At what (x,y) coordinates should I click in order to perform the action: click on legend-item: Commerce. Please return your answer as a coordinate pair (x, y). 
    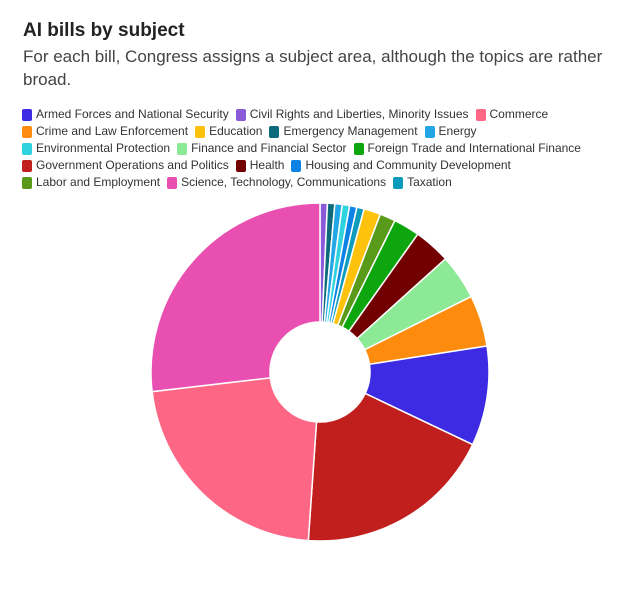
    Looking at the image, I should click on (512, 114).